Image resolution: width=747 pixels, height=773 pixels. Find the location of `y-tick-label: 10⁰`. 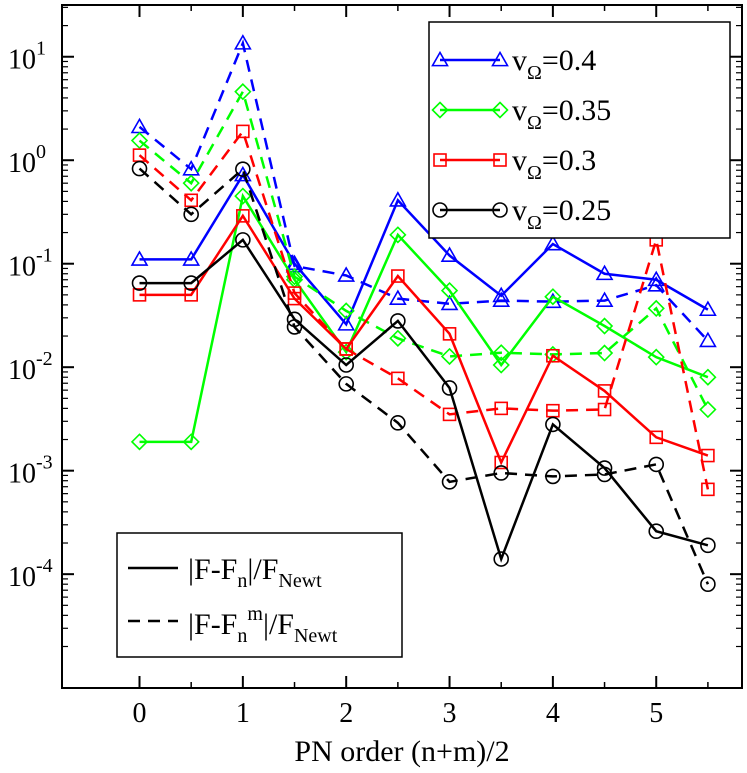

y-tick-label: 10⁰ is located at coordinates (27, 160).